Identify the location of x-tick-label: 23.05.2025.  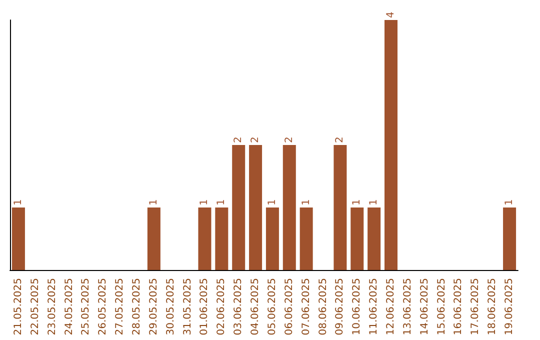
(52, 307).